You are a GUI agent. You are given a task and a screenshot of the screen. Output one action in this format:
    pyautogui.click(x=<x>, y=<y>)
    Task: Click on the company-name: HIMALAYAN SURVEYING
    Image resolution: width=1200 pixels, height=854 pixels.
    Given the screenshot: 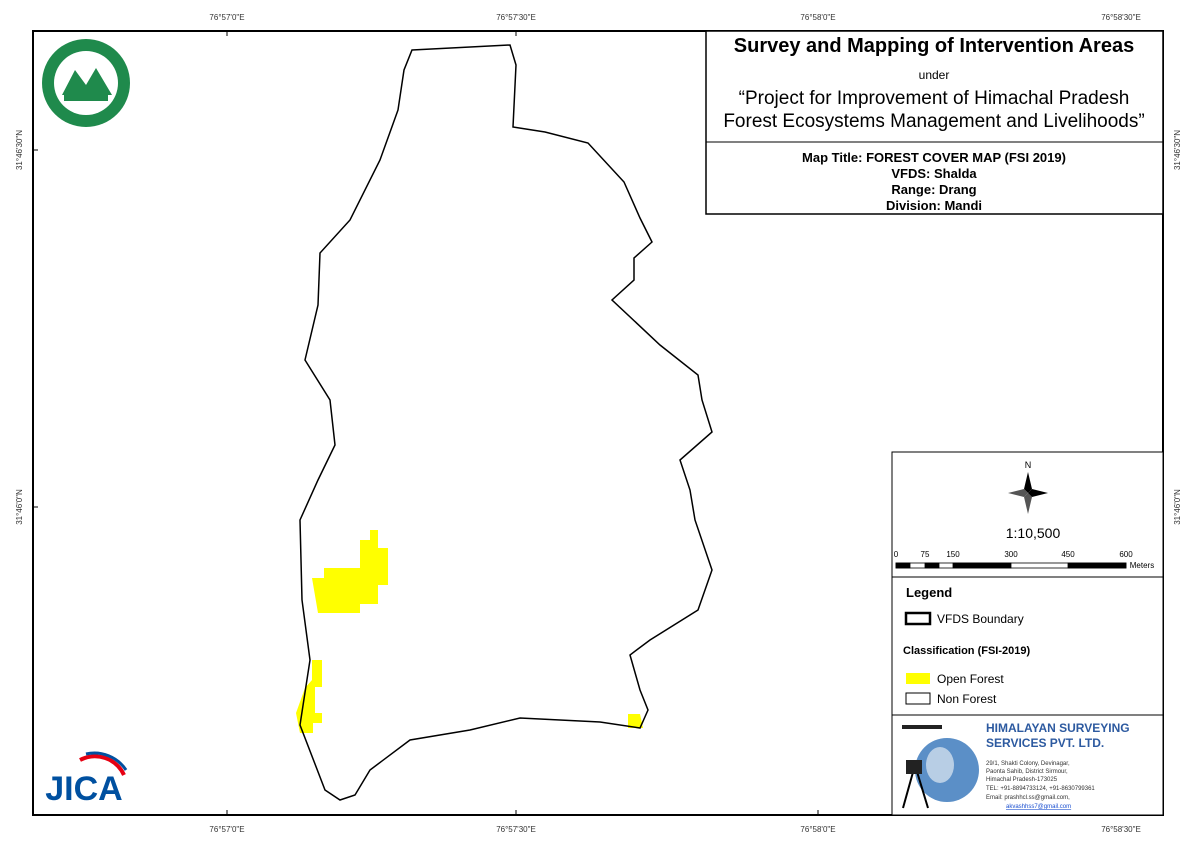 What is the action you would take?
    pyautogui.click(x=1058, y=728)
    